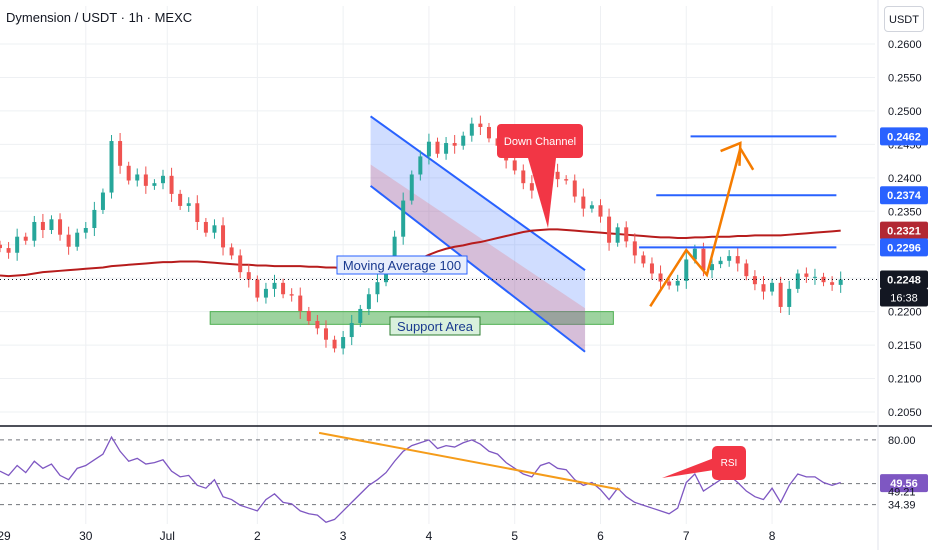 The image size is (932, 555). What do you see at coordinates (99, 17) in the screenshot?
I see `chart-title: Dymension / USDT · 1h · MEXC` at bounding box center [99, 17].